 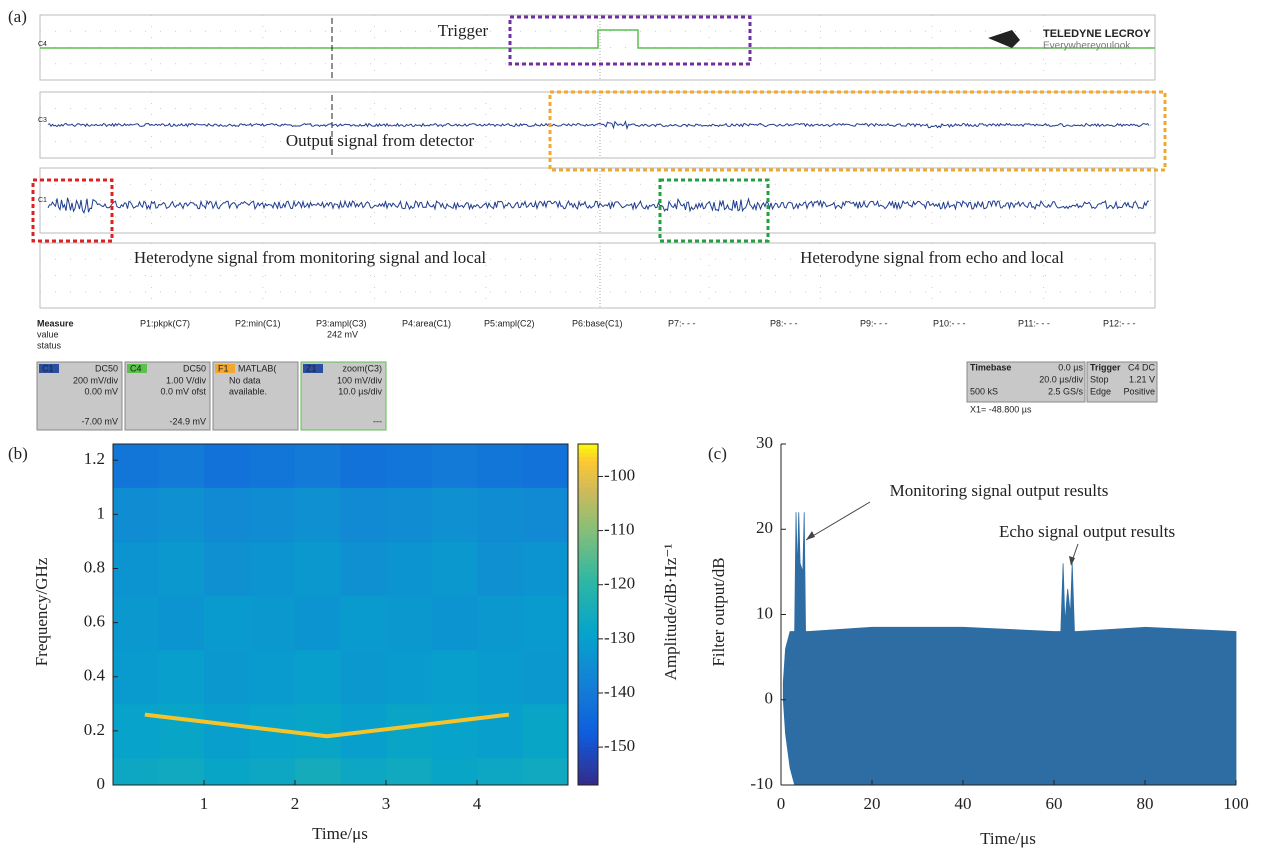 What do you see at coordinates (223, 368) in the screenshot?
I see `channel-id: F1` at bounding box center [223, 368].